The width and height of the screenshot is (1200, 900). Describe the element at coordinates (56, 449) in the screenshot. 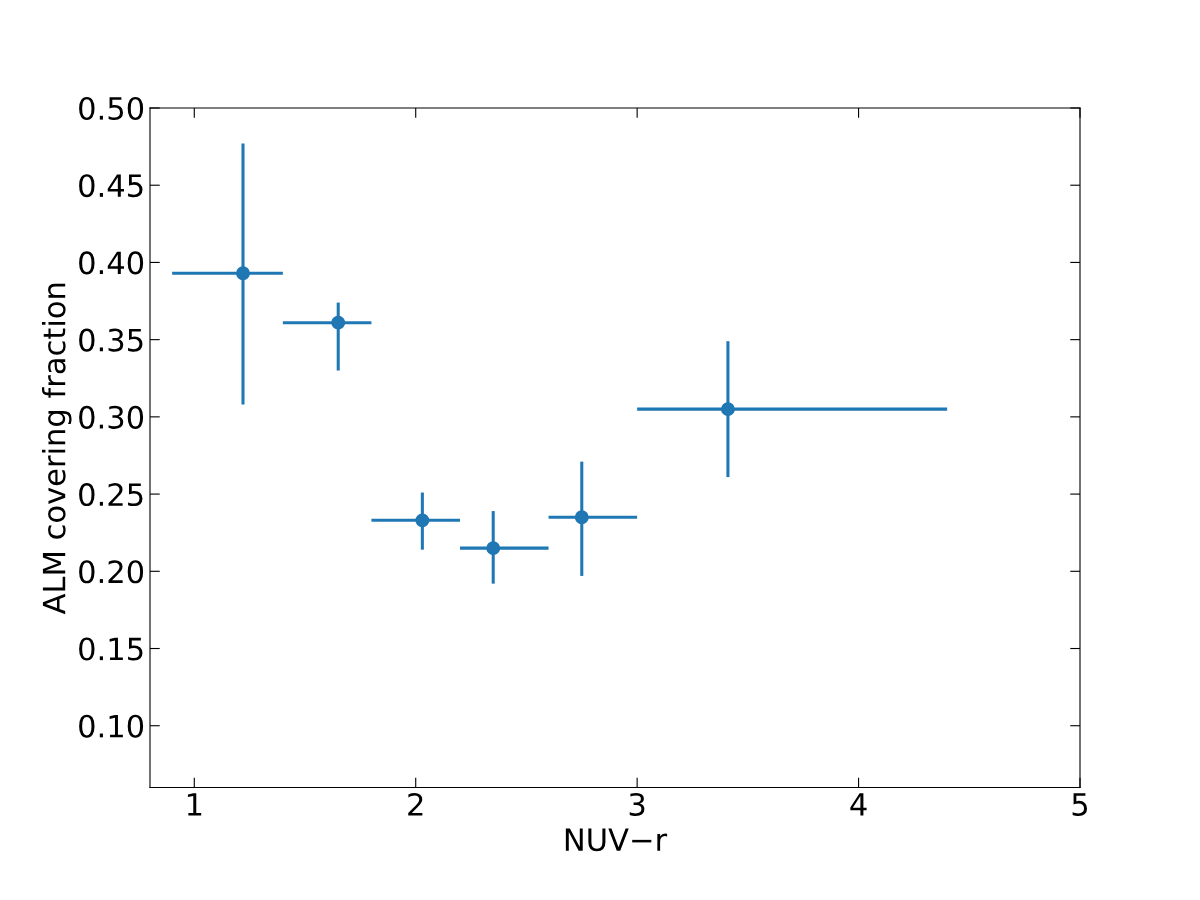

I see `y-axis-title: ALM covering fraction` at that location.